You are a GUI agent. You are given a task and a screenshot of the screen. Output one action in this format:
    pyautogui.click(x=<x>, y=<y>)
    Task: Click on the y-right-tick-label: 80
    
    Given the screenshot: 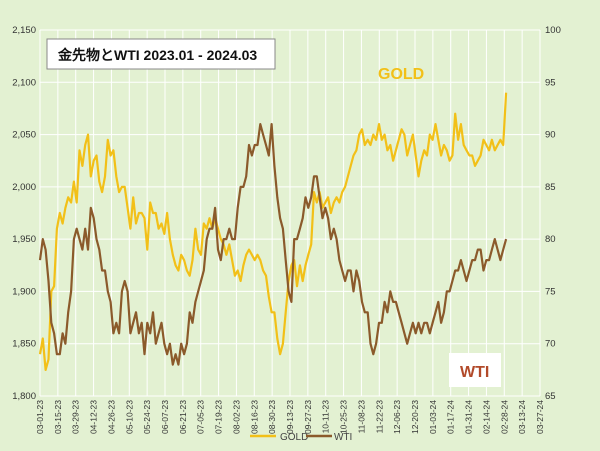 What is the action you would take?
    pyautogui.click(x=550, y=239)
    